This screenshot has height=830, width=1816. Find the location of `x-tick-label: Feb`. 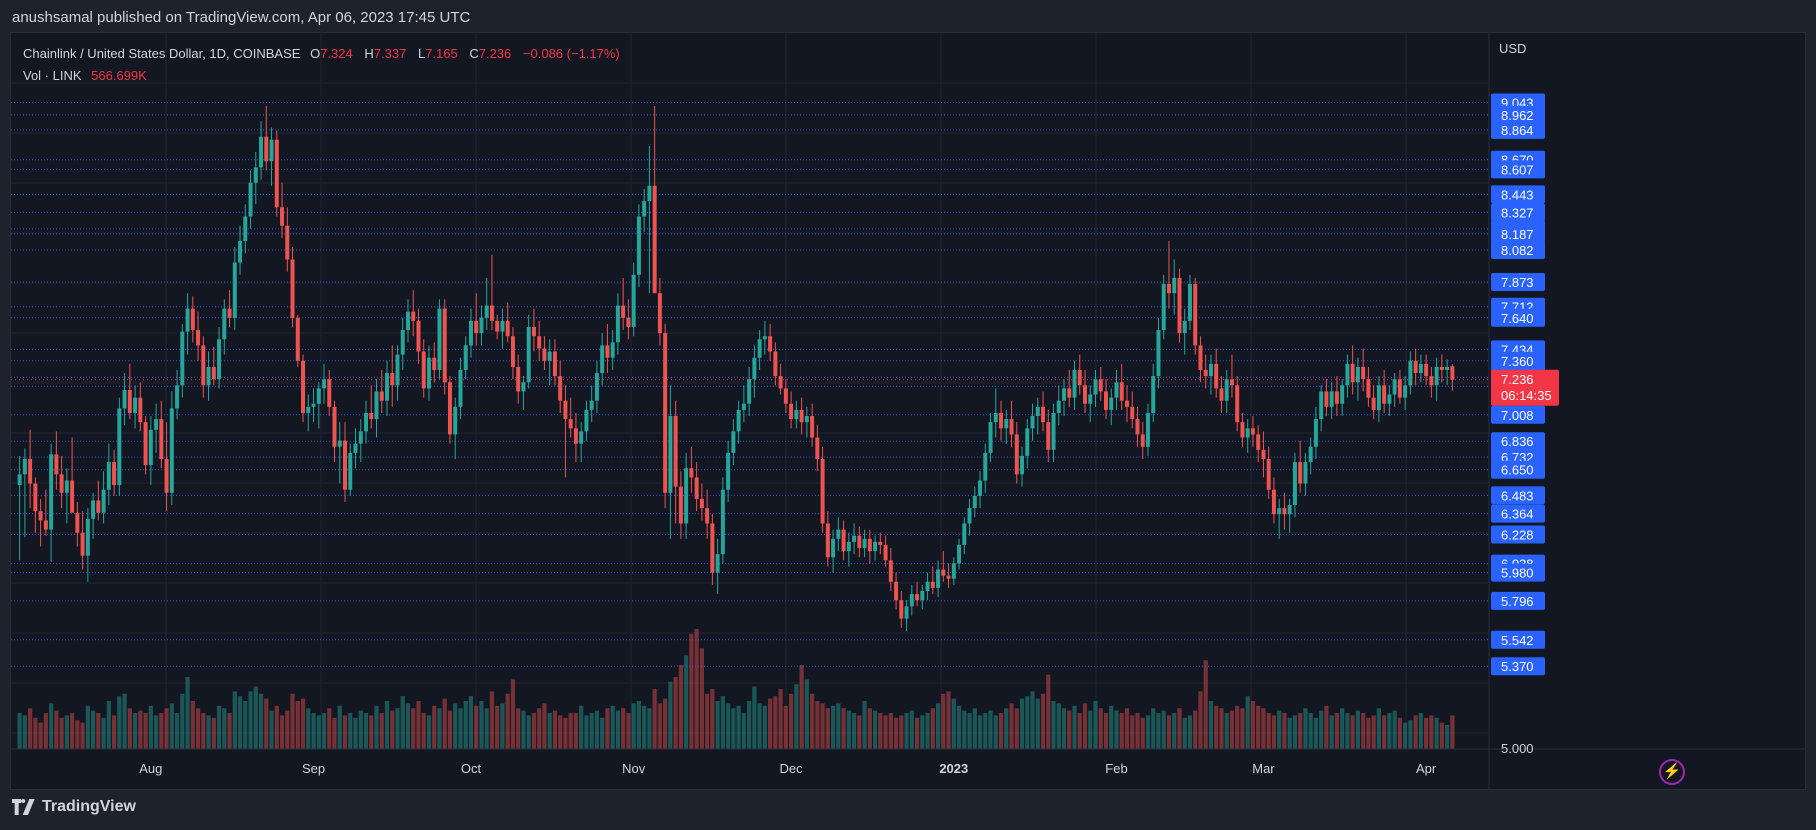

x-tick-label: Feb is located at coordinates (1116, 768).